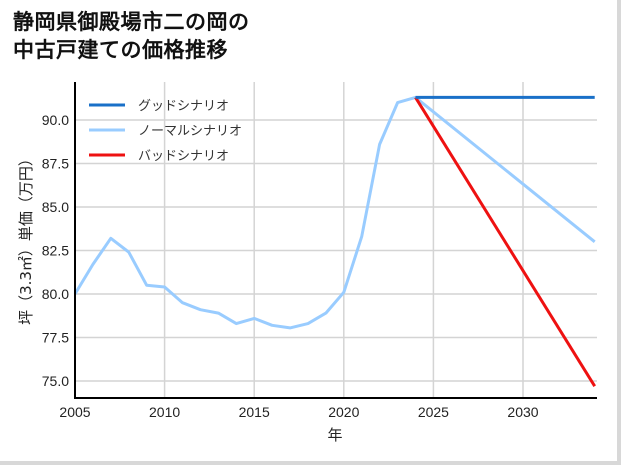 This screenshot has width=621, height=465. What do you see at coordinates (55, 164) in the screenshot?
I see `y-tick-label: 87.5` at bounding box center [55, 164].